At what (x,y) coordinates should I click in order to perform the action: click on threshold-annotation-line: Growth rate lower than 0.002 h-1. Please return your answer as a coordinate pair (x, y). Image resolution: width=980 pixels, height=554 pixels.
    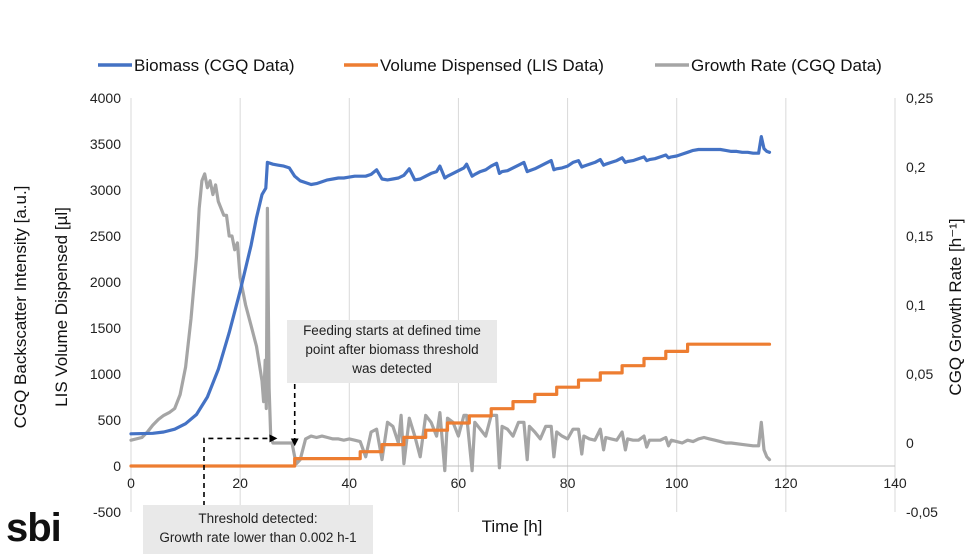
    Looking at the image, I should click on (258, 537).